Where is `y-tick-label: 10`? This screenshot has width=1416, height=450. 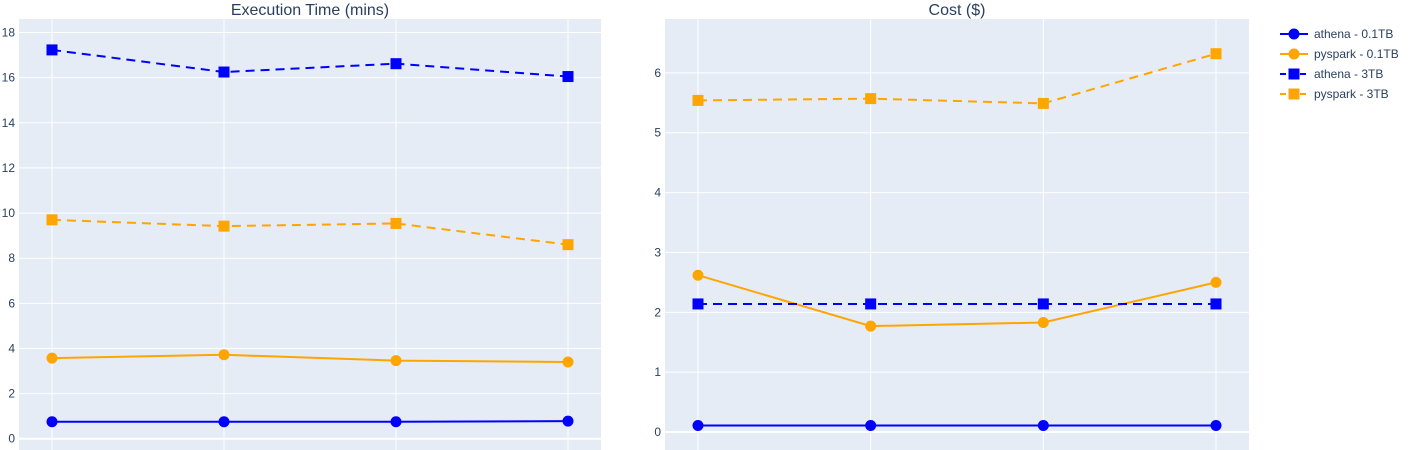
y-tick-label: 10 is located at coordinates (9, 213).